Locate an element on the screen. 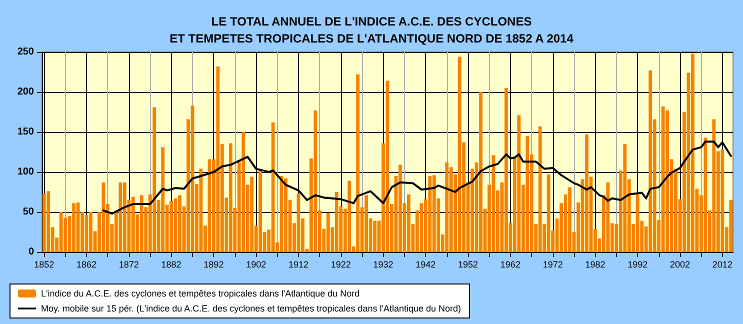 Image resolution: width=743 pixels, height=324 pixels. x-tick-label: 1912 is located at coordinates (298, 265).